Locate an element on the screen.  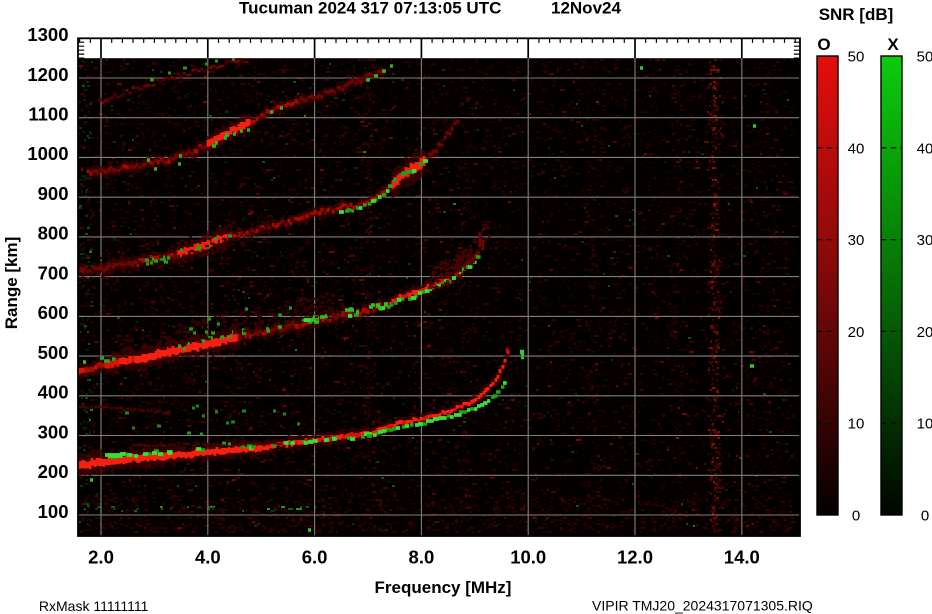
svg-text: VIPIR TMJ20_2024317071305.RIQ is located at coordinates (702, 606).